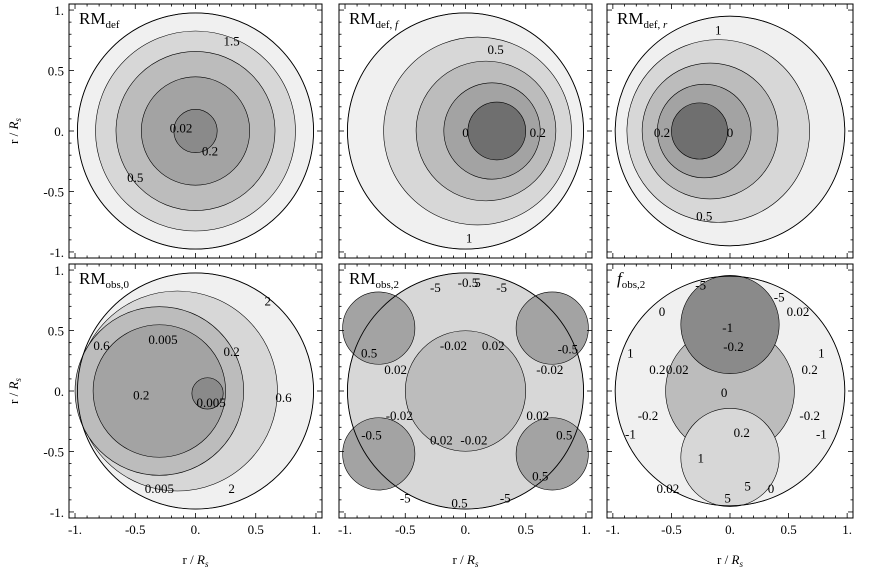 The width and height of the screenshot is (872, 579). I want to click on panel-3: RMdef, r 1 0.2 0 0.5, so click(730, 131).